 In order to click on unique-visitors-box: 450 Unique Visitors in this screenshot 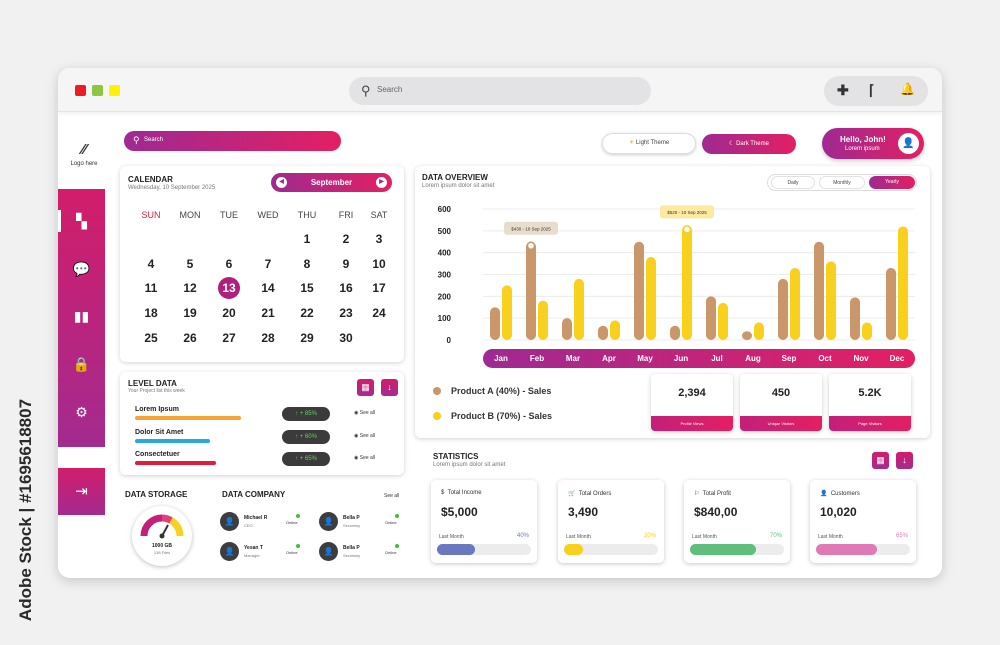, I will do `click(781, 402)`.